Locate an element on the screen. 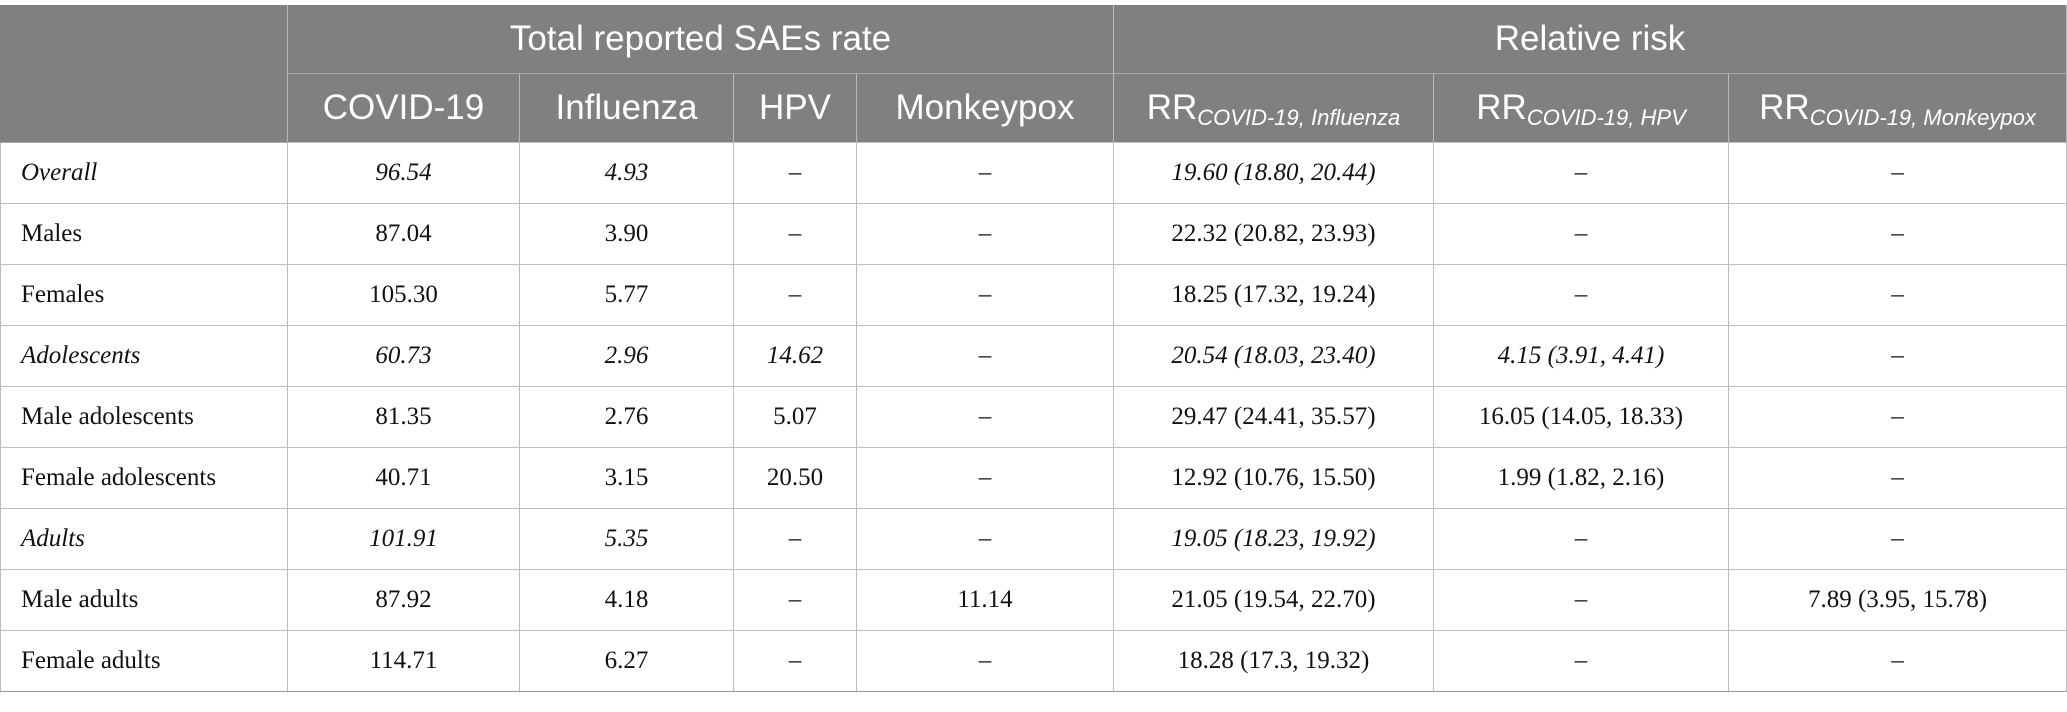 The image size is (2067, 712). table-cell: 96.54 is located at coordinates (403, 173).